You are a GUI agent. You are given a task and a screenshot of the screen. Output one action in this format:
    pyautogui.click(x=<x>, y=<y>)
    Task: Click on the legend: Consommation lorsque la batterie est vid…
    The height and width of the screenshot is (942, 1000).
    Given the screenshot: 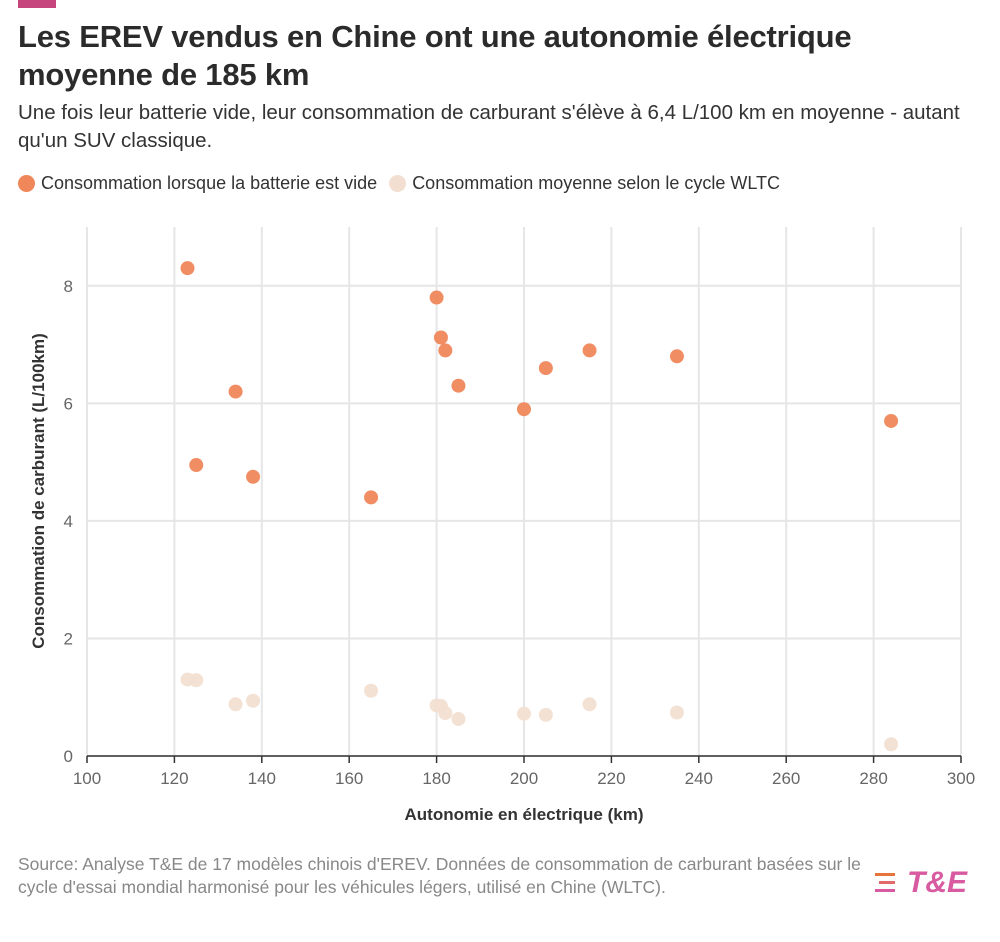 What is the action you would take?
    pyautogui.click(x=405, y=183)
    